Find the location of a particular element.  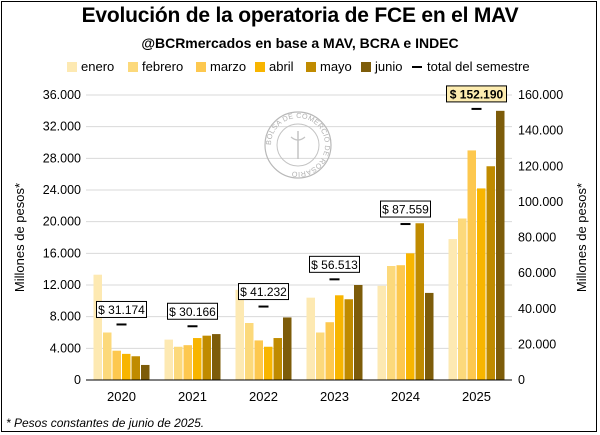

legend-label-enero: enero is located at coordinates (97, 66).